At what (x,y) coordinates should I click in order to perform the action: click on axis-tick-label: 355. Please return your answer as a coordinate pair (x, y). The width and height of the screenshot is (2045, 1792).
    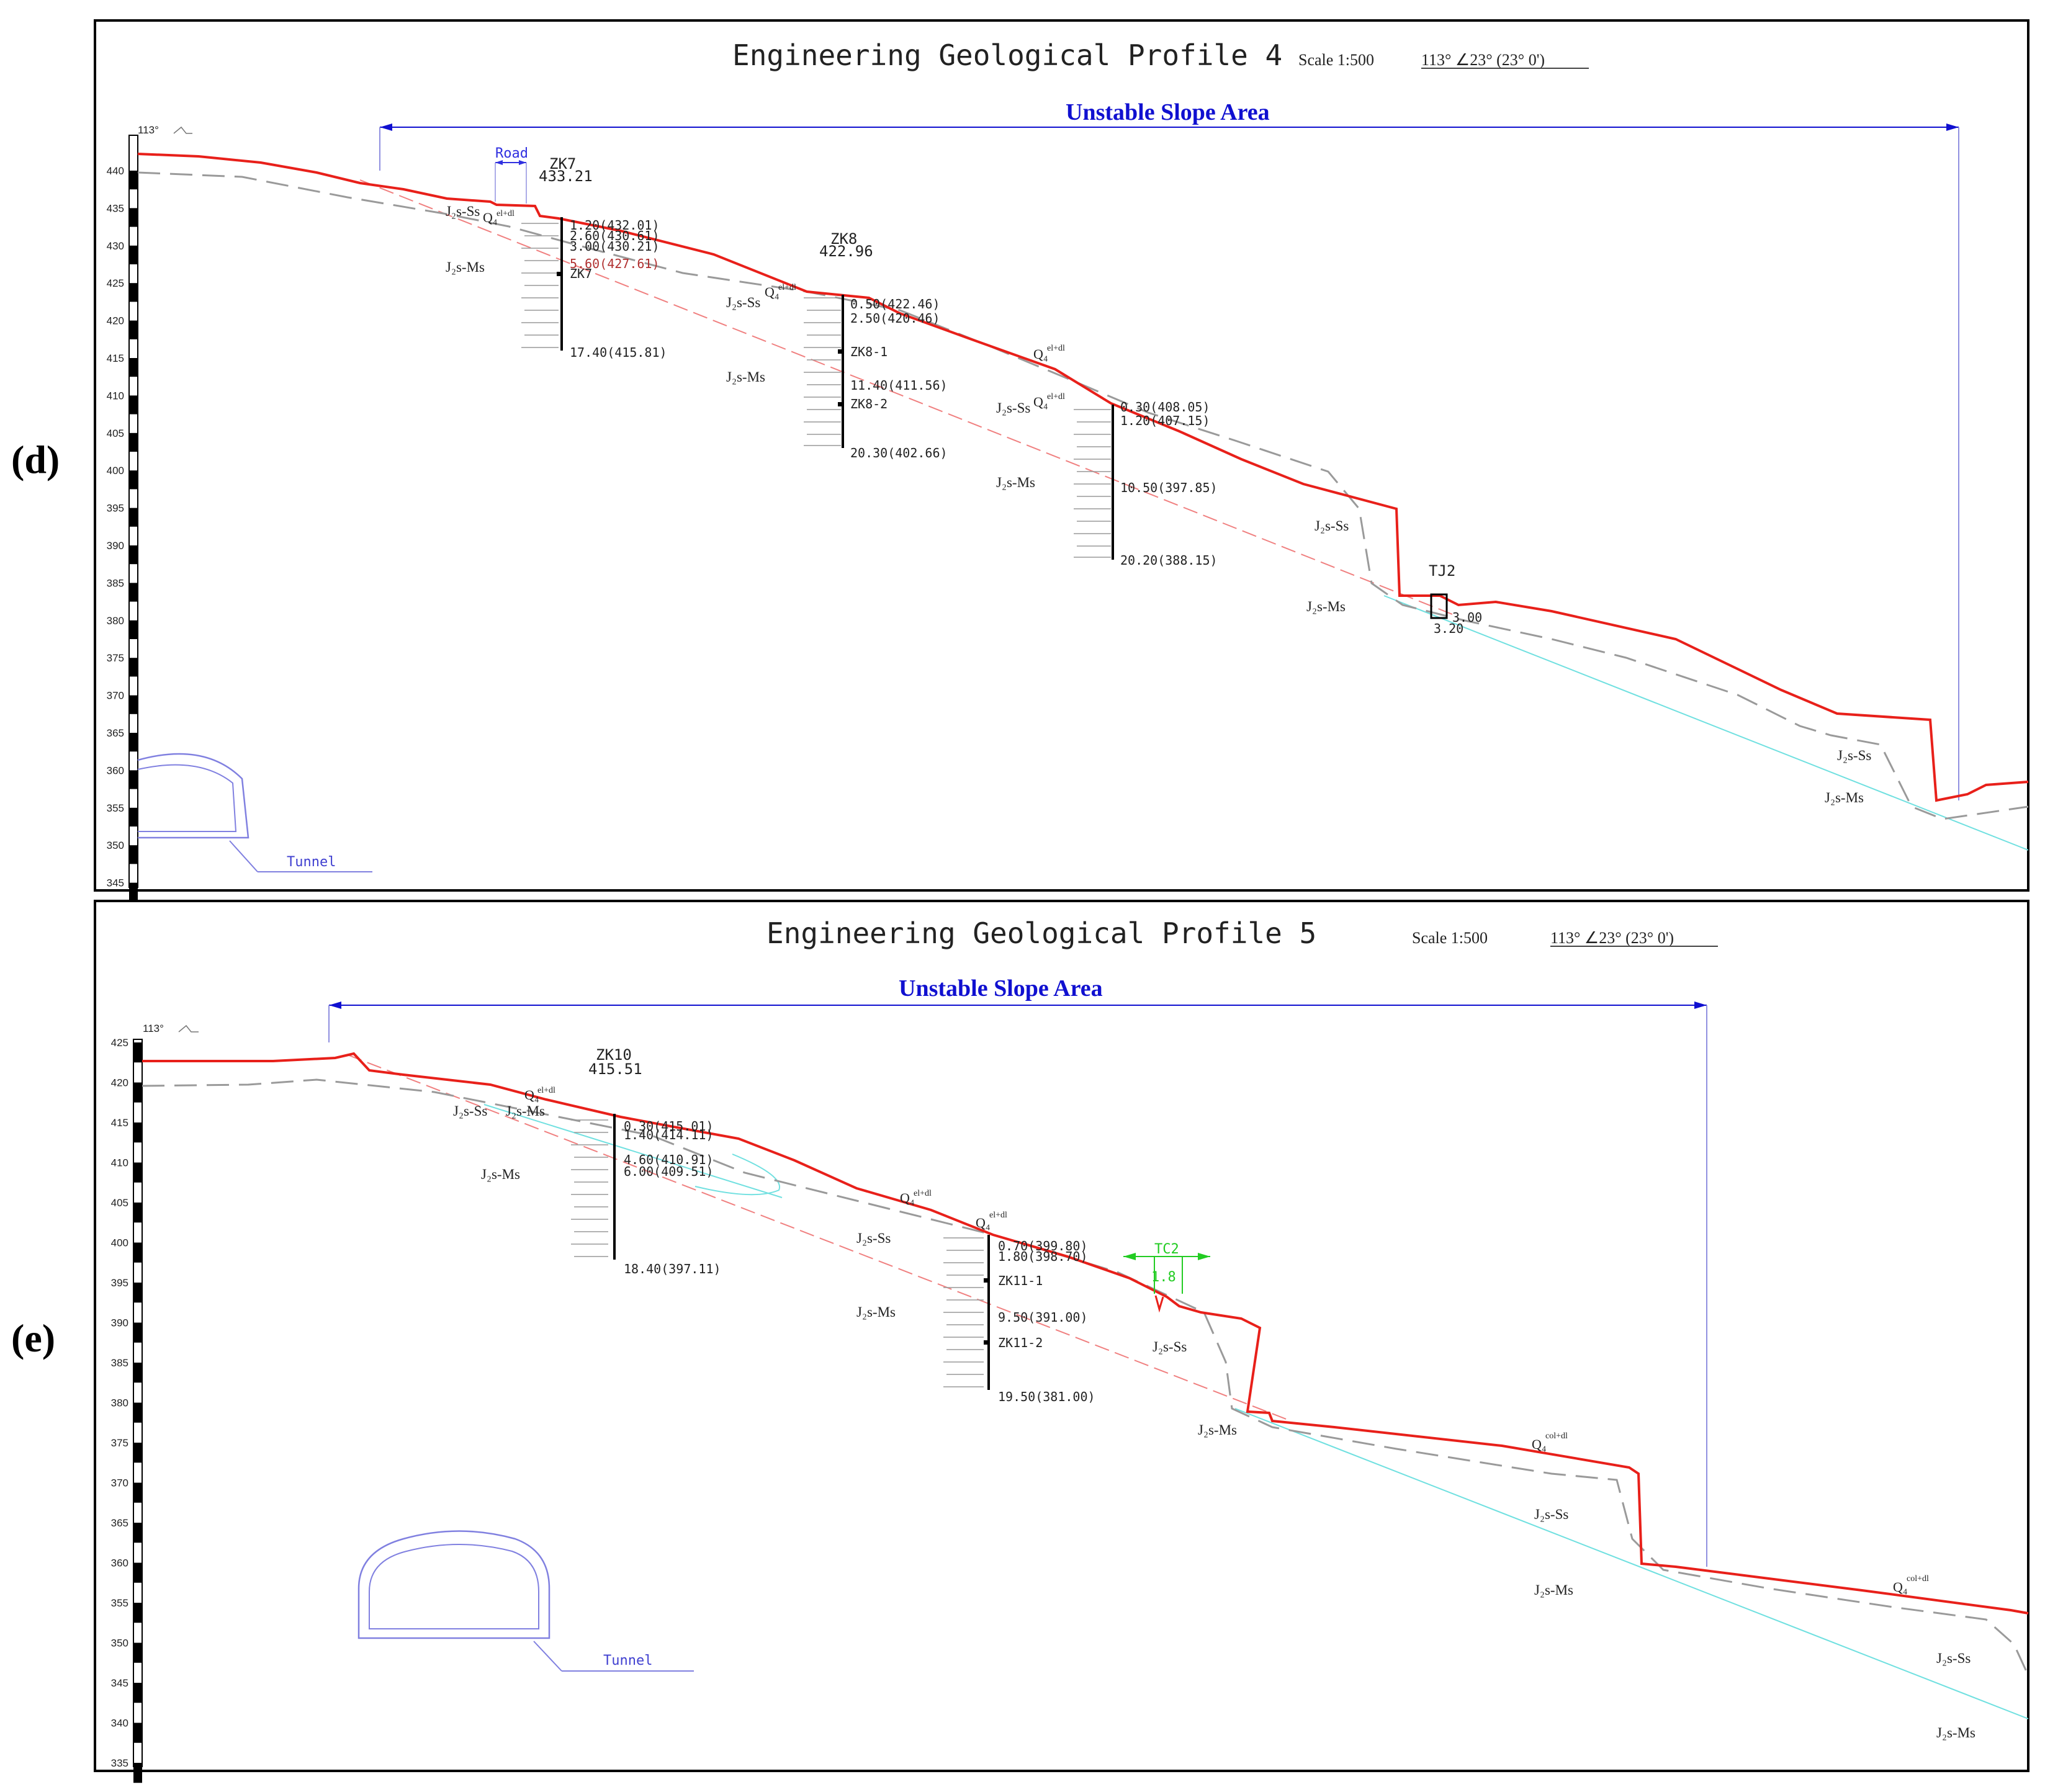
    Looking at the image, I should click on (115, 808).